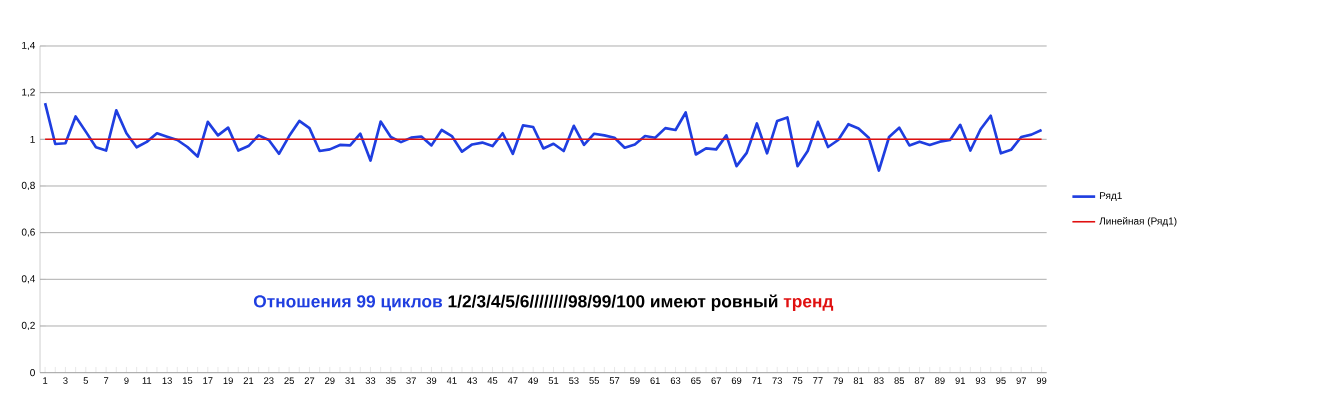  What do you see at coordinates (431, 380) in the screenshot?
I see `x-tick-label: 39` at bounding box center [431, 380].